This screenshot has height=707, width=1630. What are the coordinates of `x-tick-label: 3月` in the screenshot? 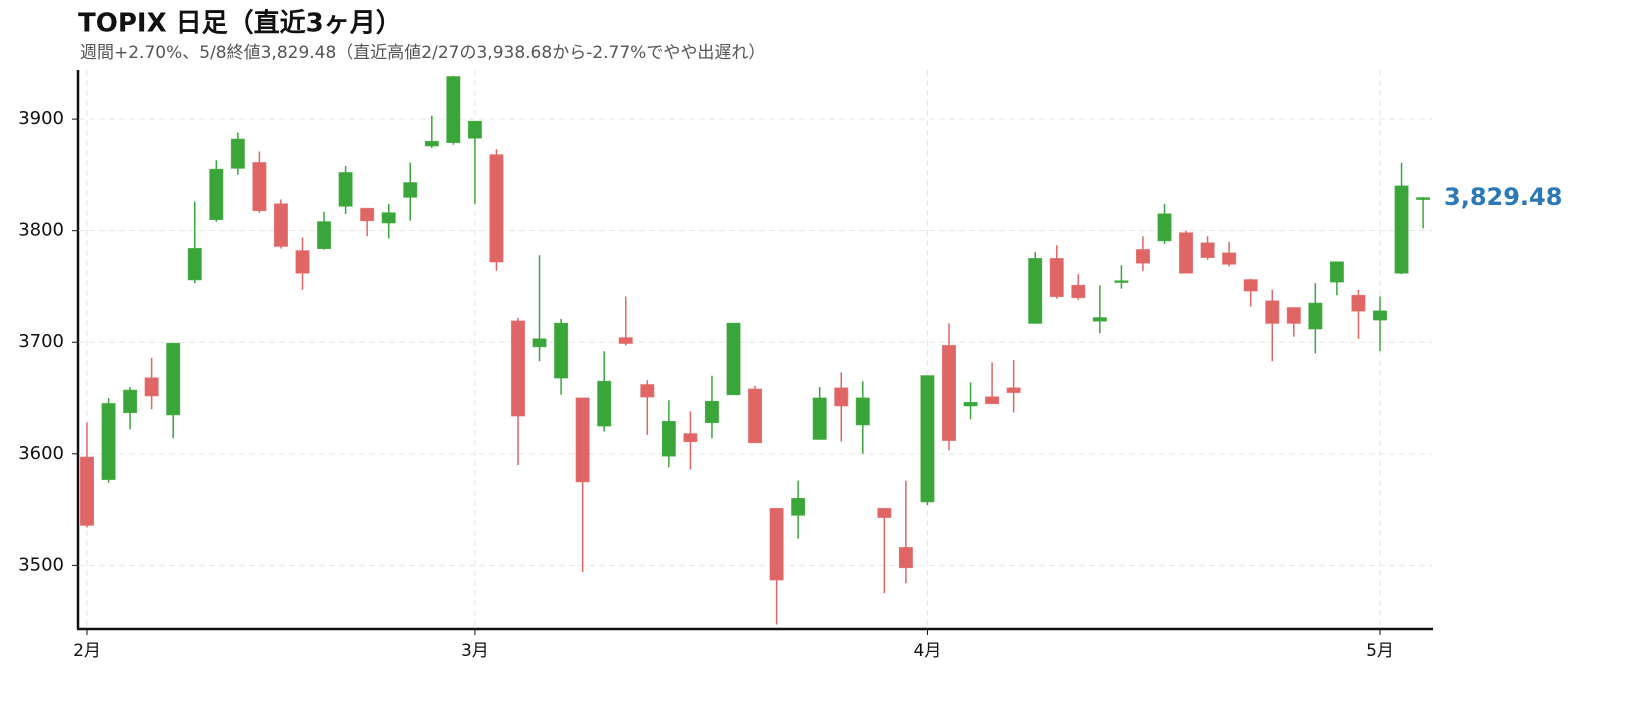 It's located at (475, 651).